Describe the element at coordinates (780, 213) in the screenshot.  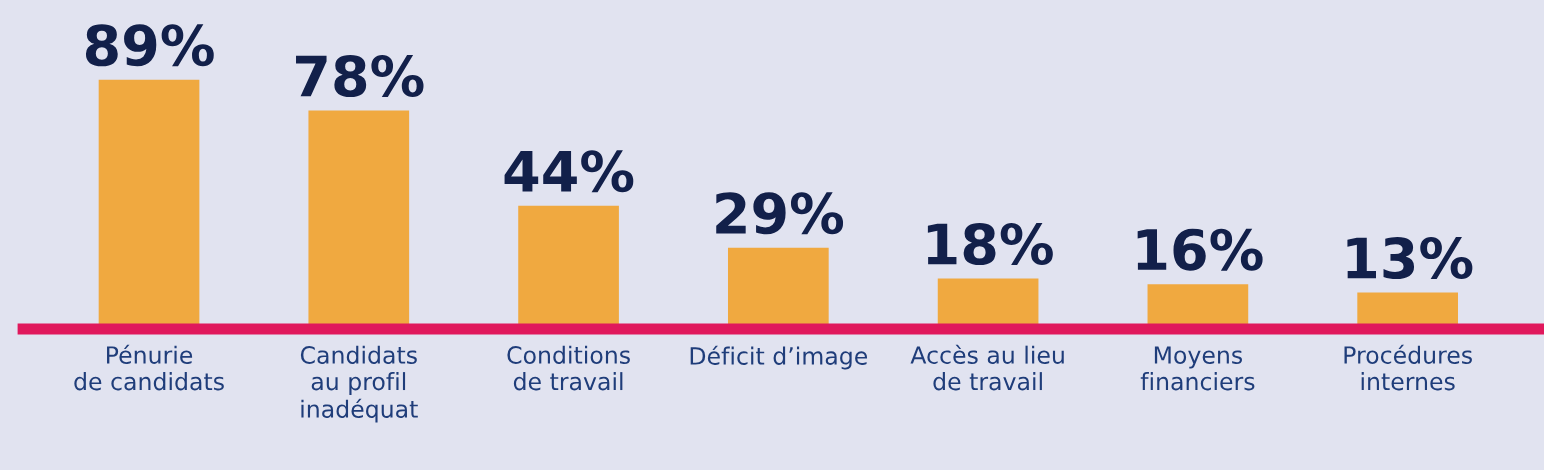
I see `data-label: 29%` at that location.